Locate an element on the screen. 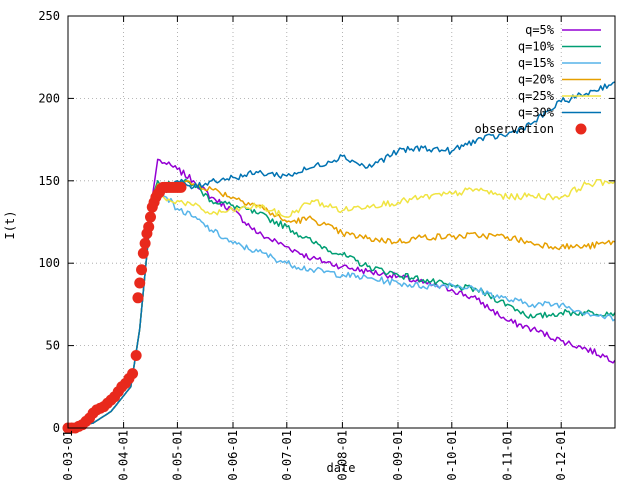  y-tick-label: 200 is located at coordinates (49, 98).